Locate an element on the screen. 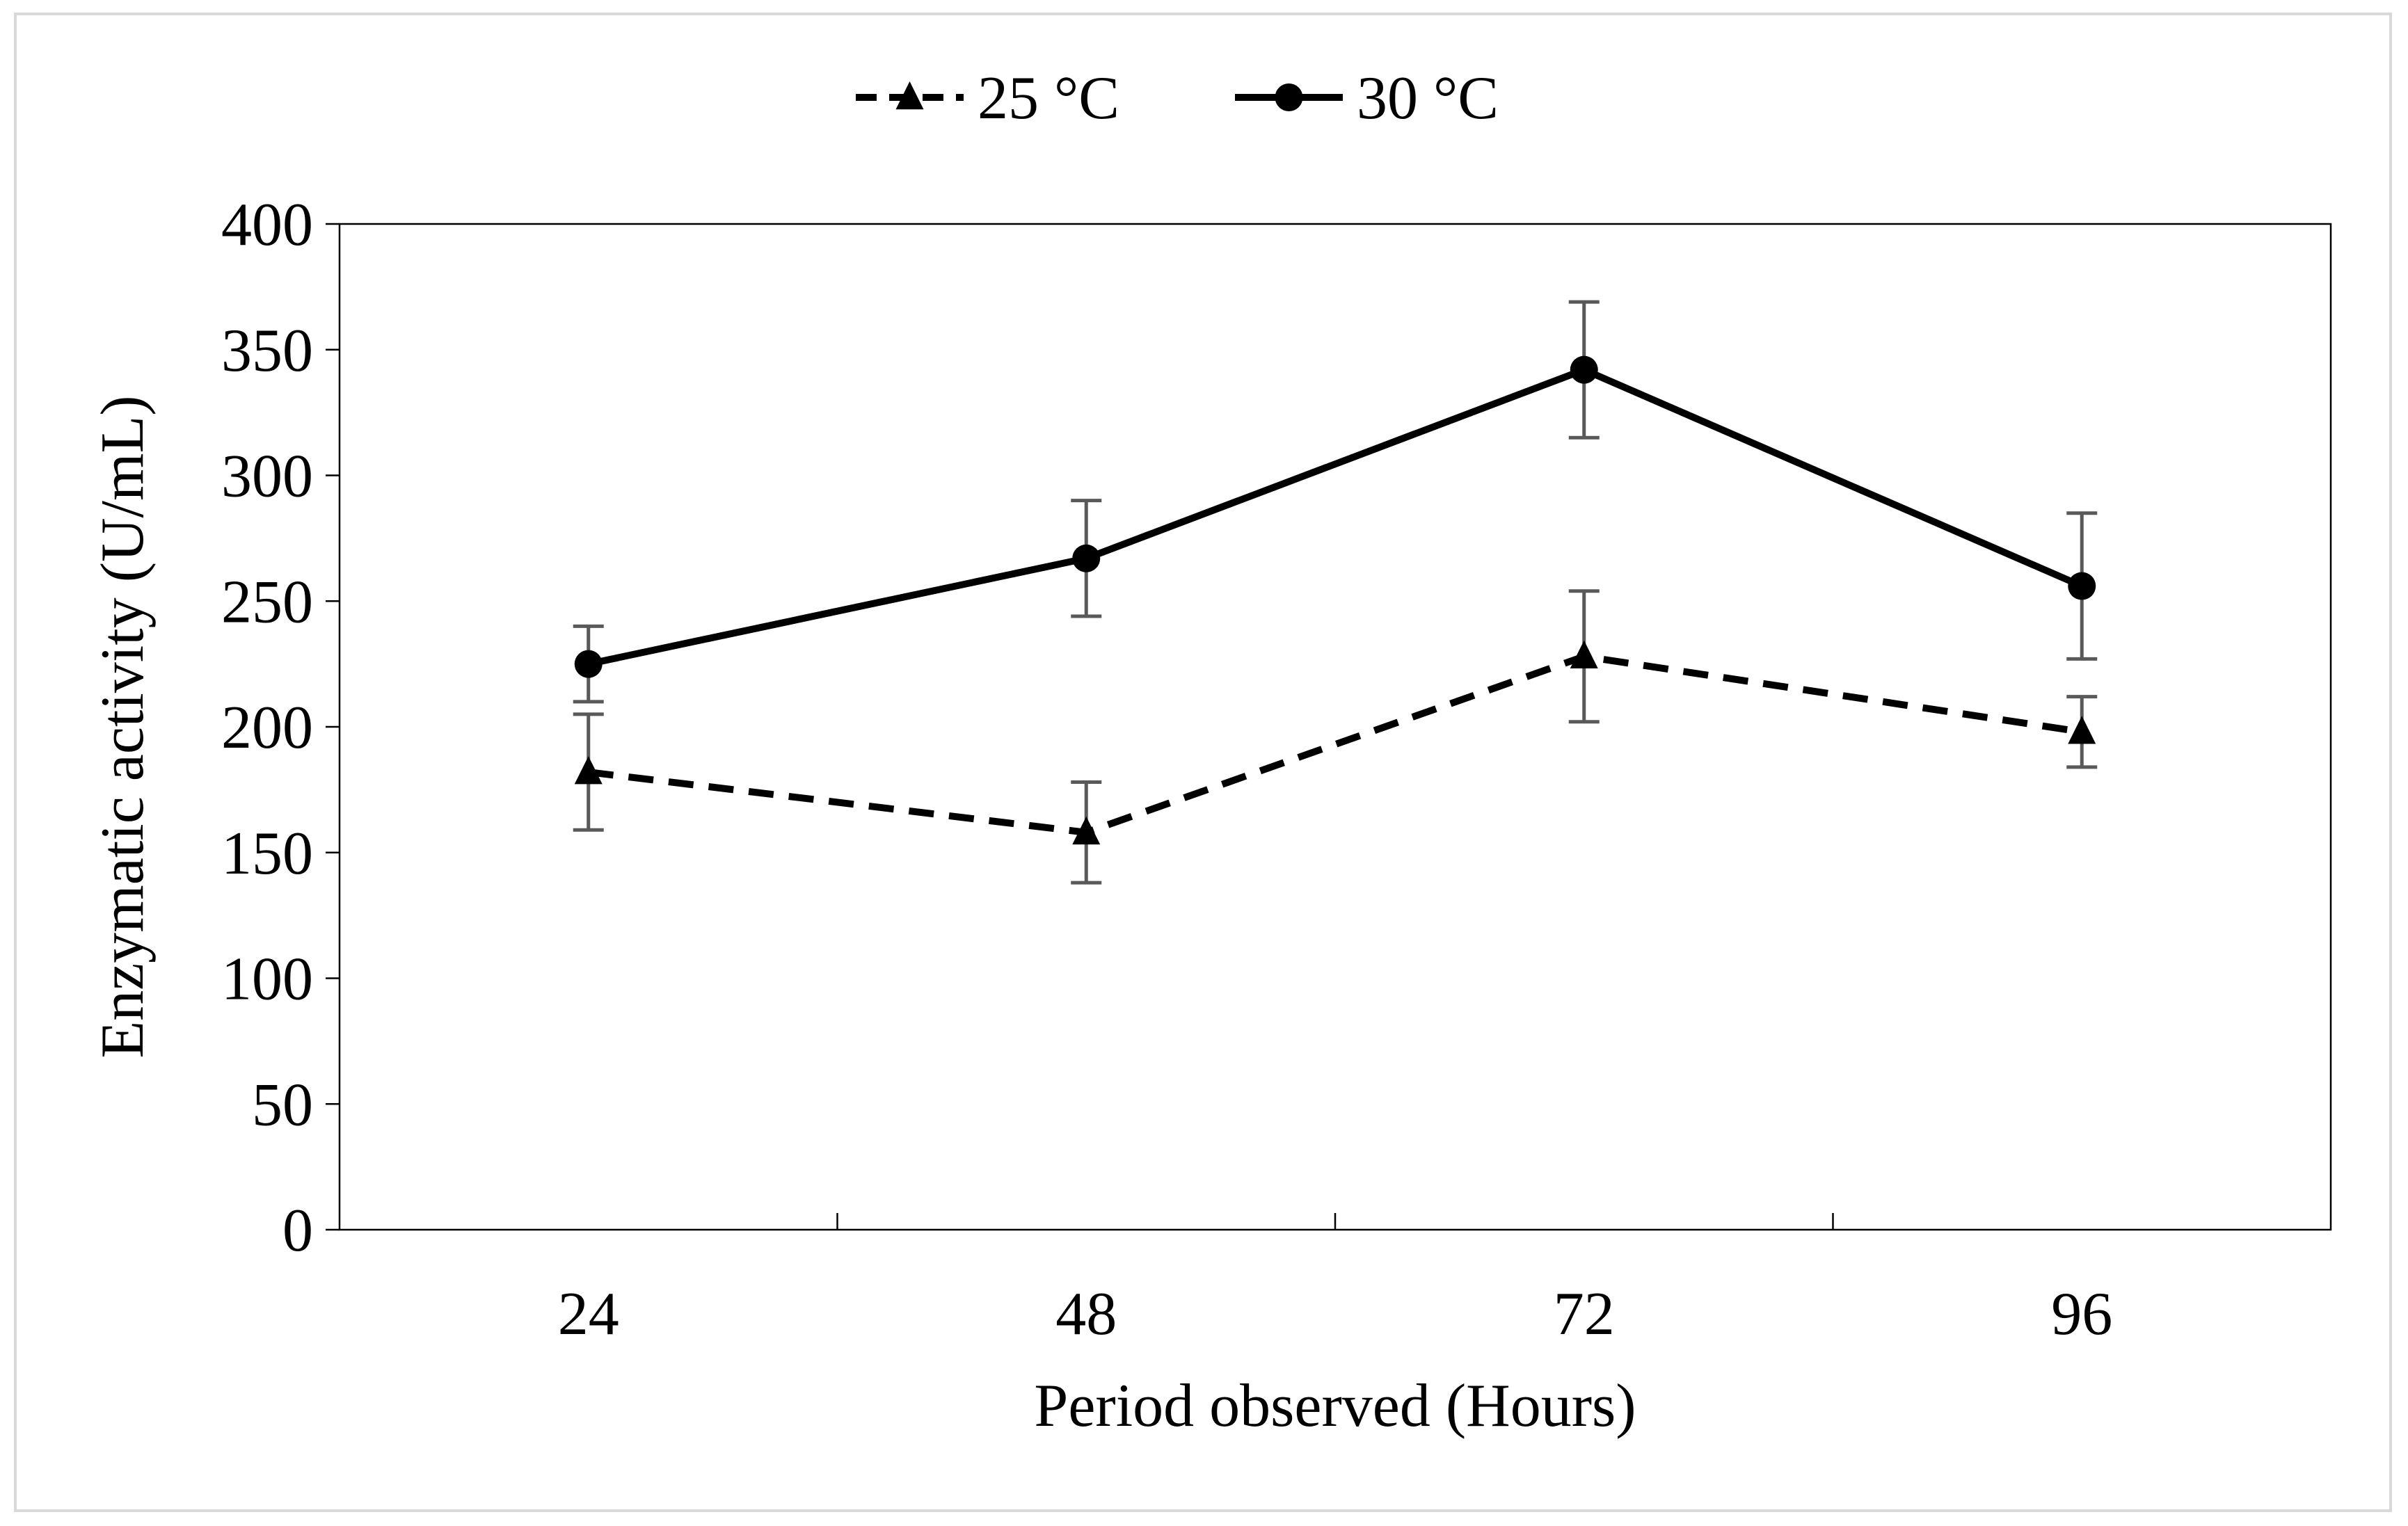  series-triangle is located at coordinates (1335, 737).